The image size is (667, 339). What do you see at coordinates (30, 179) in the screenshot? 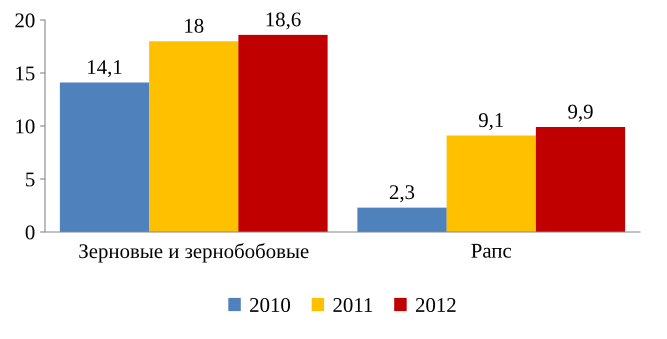
I see `y-tick-label: 5` at bounding box center [30, 179].